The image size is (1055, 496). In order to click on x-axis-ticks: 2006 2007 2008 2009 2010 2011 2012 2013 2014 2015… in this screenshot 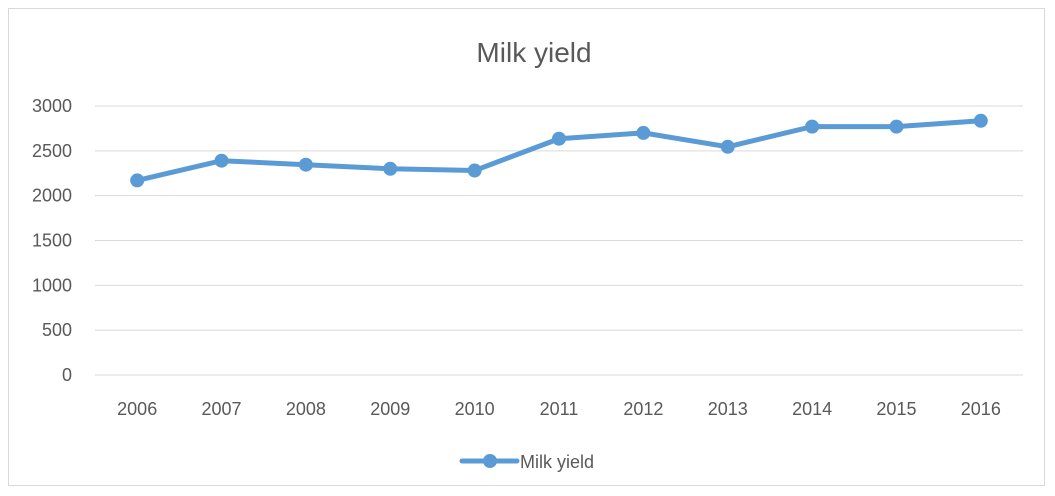, I will do `click(559, 409)`.